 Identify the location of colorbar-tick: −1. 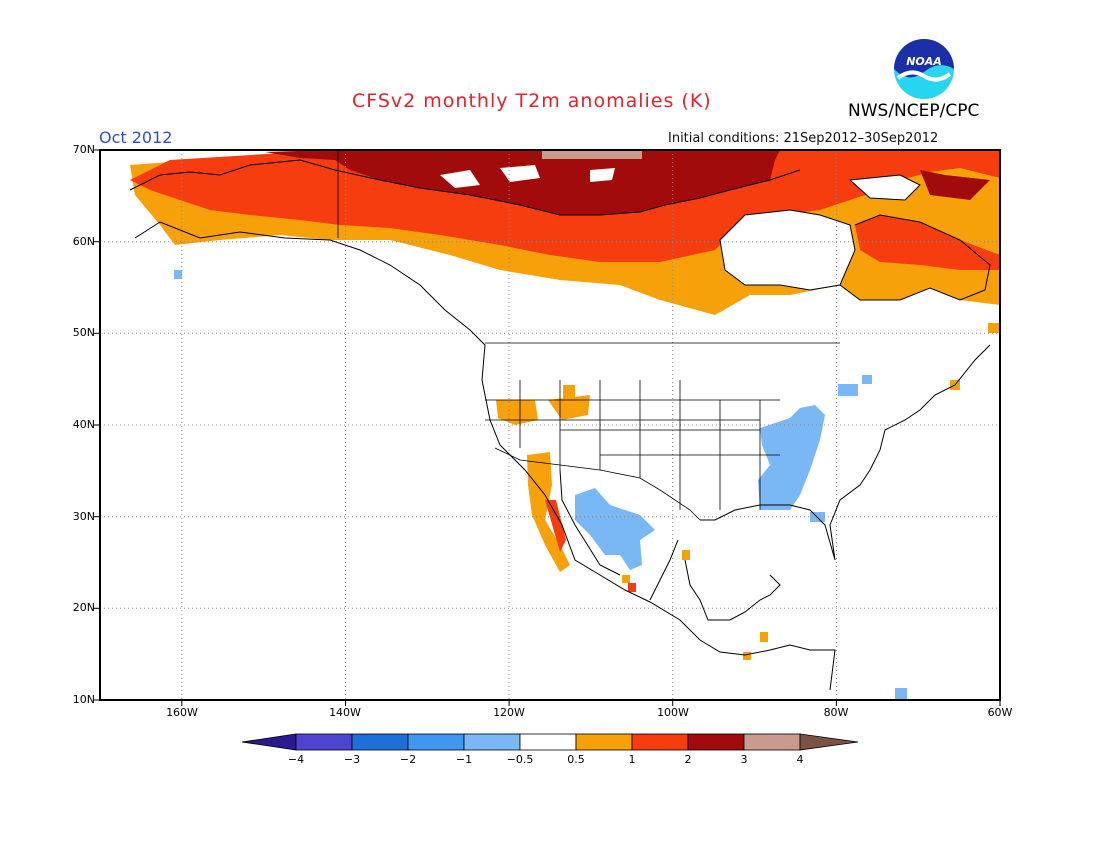
(464, 759).